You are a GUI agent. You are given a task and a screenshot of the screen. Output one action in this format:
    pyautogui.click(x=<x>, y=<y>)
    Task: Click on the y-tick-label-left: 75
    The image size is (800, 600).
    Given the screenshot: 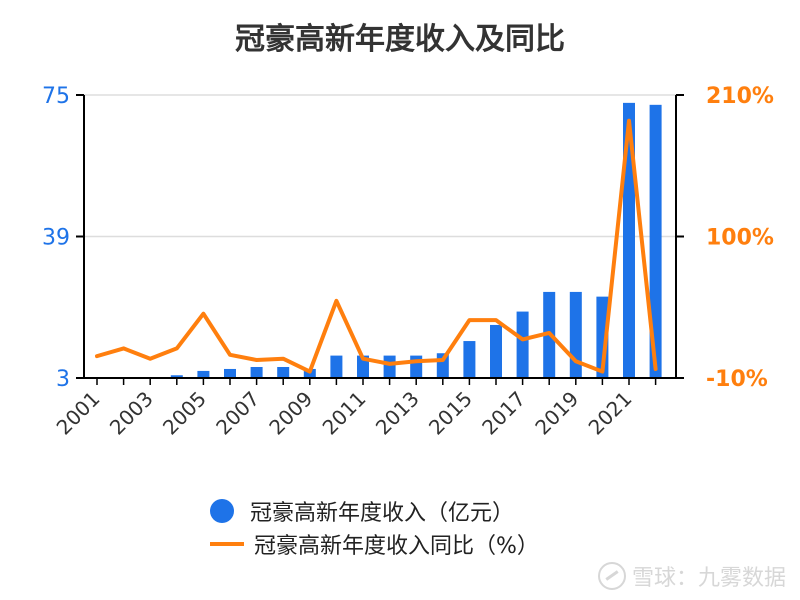 What is the action you would take?
    pyautogui.click(x=56, y=96)
    